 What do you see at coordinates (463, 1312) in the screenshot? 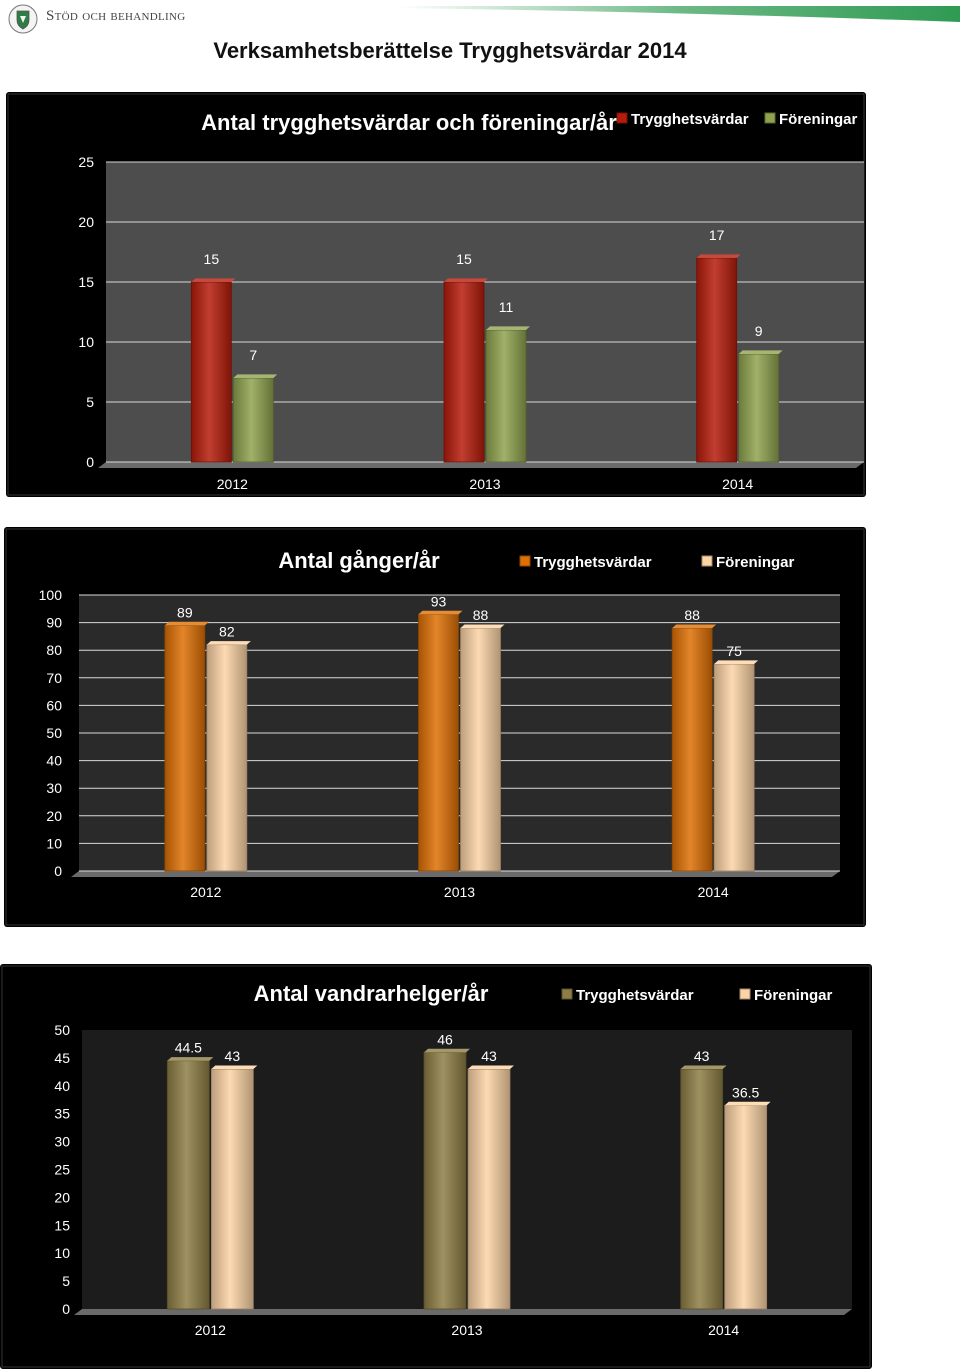
I see `plot-floor` at bounding box center [463, 1312].